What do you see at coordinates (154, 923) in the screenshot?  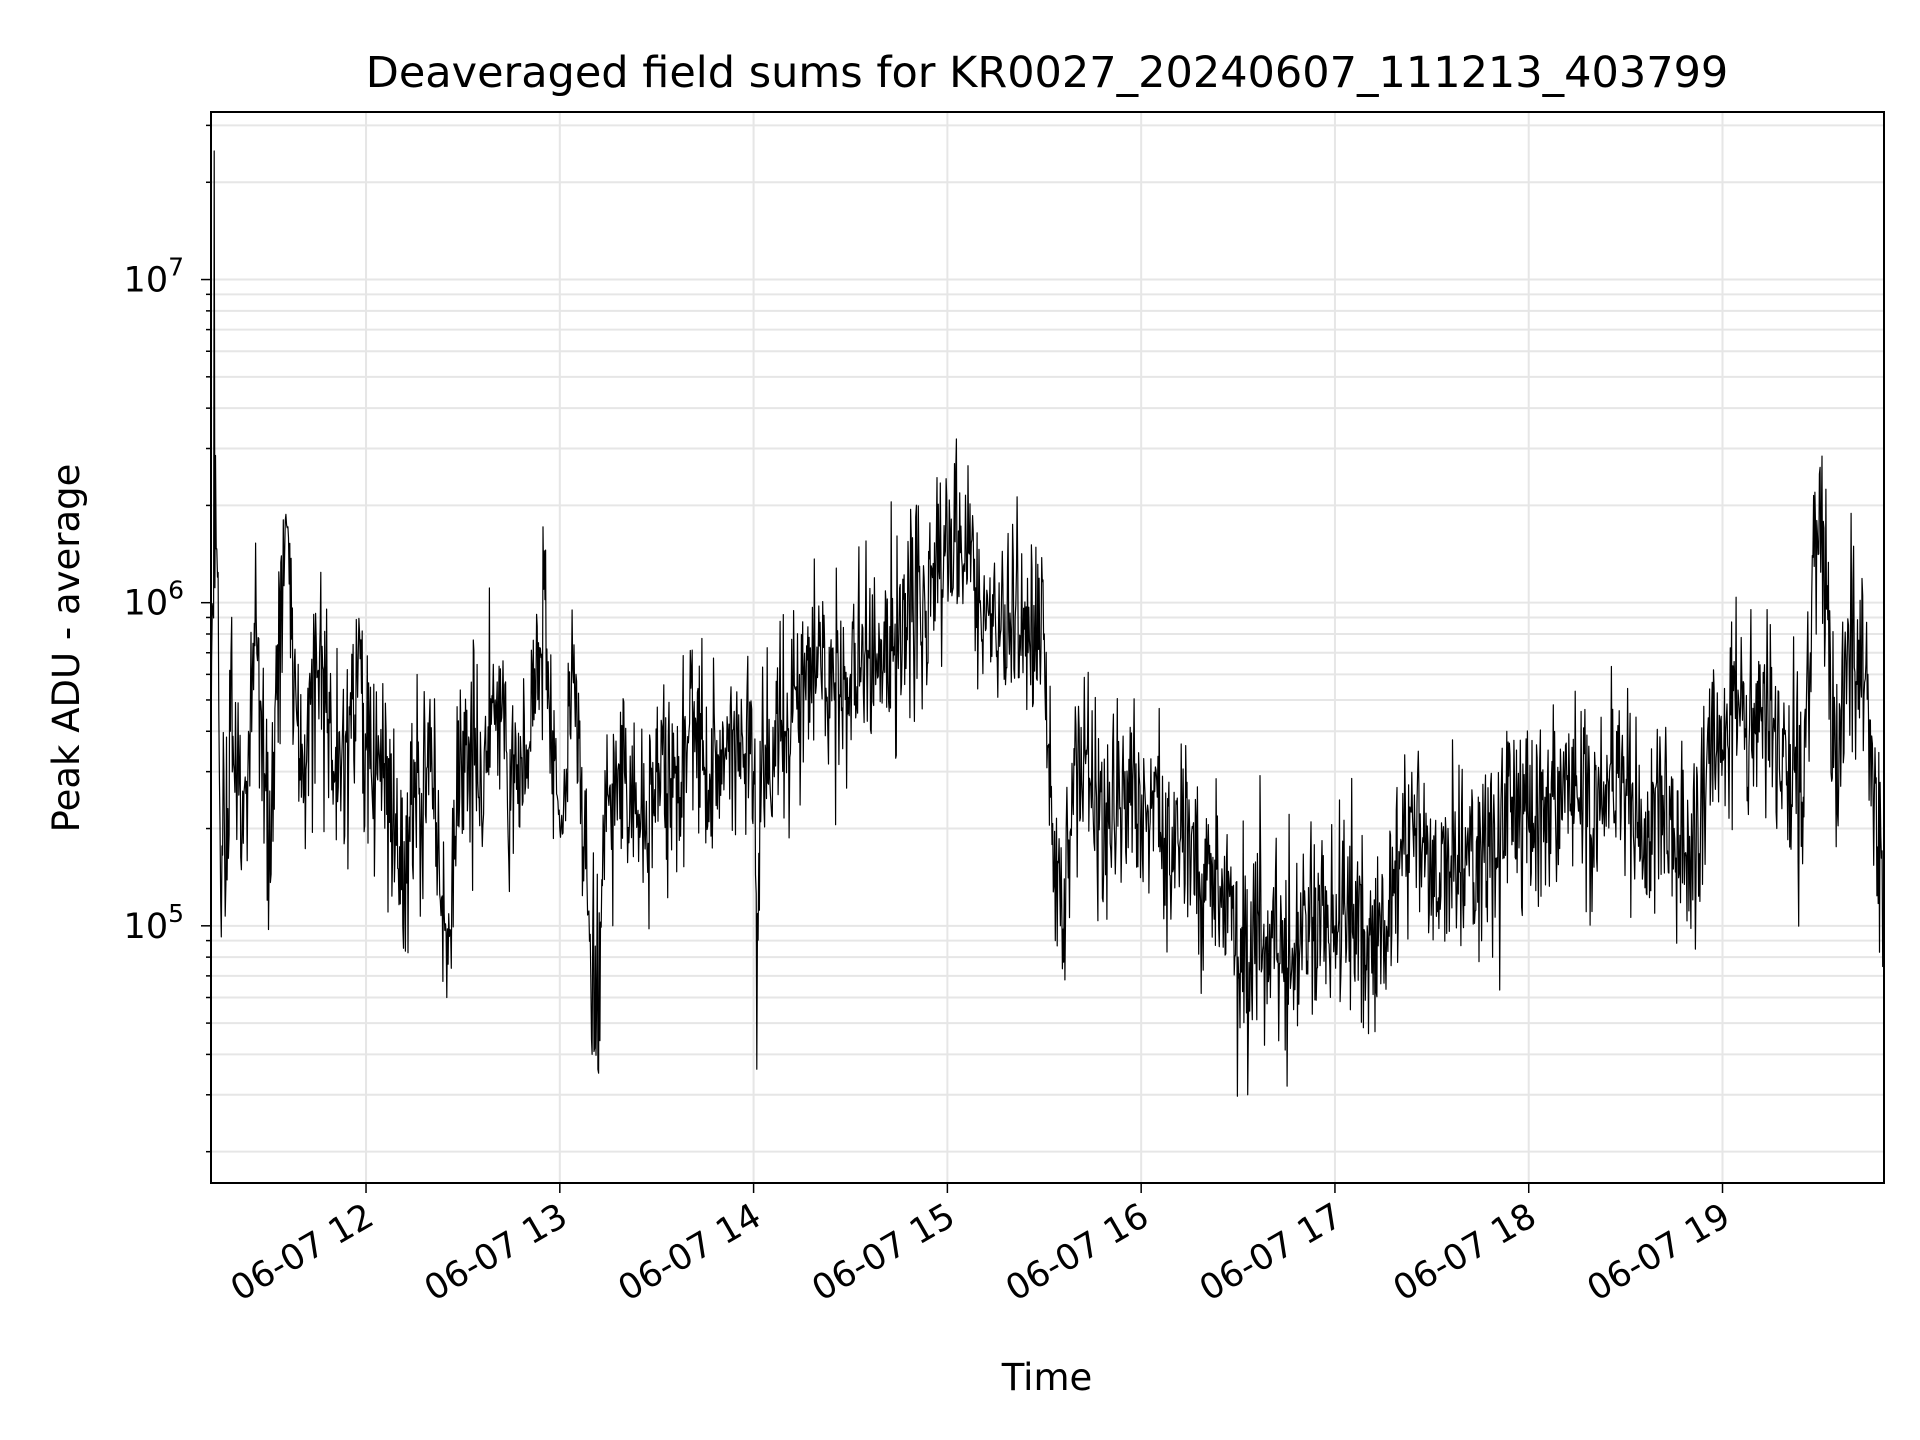 I see `y-tick-label: 10⁵` at bounding box center [154, 923].